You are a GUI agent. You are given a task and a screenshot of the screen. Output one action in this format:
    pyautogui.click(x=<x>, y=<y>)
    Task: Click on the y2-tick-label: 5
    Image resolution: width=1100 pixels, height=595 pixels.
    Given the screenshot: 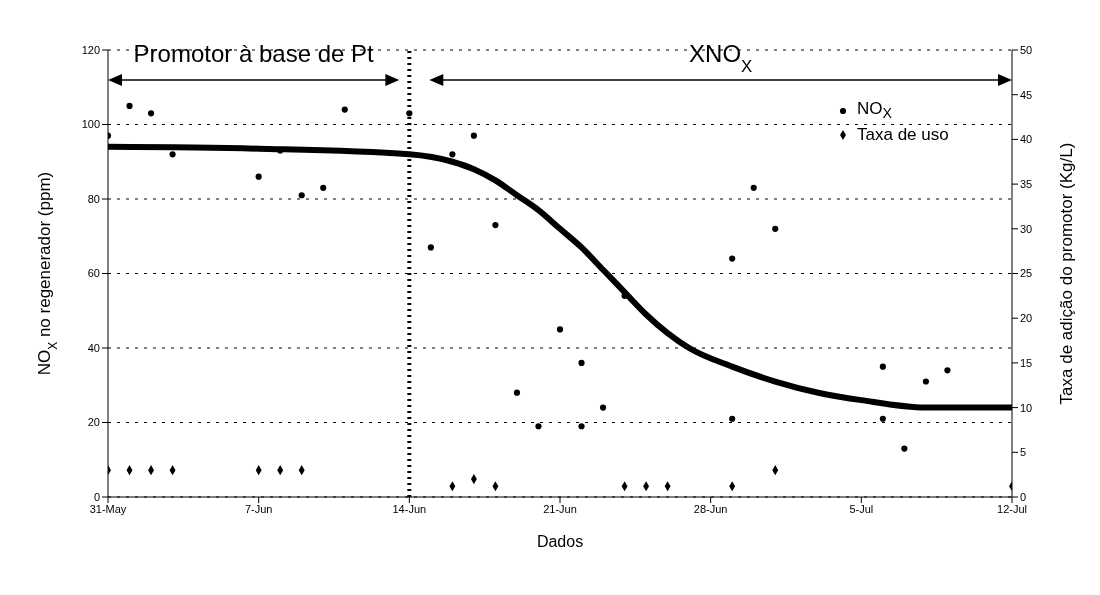 What is the action you would take?
    pyautogui.click(x=1023, y=452)
    